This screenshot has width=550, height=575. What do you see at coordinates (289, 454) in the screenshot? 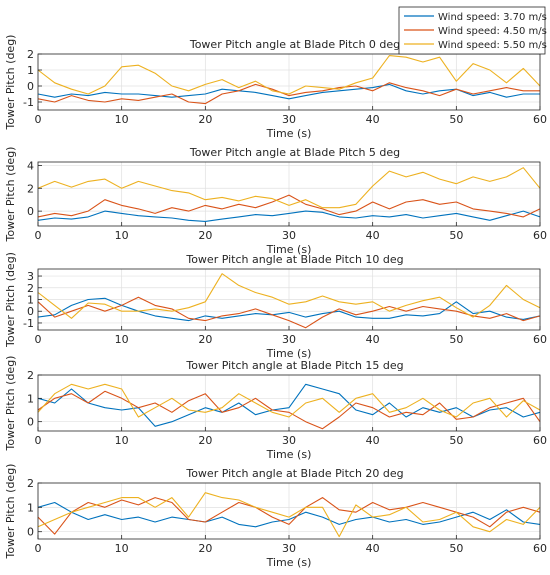
I see `xaxis-label-3: Time (s)` at bounding box center [289, 454].